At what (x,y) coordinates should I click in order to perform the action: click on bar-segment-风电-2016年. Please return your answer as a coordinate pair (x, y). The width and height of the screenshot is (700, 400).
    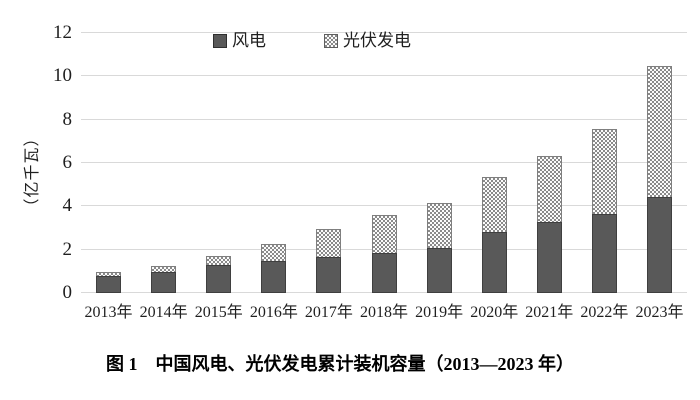
    Looking at the image, I should click on (274, 276).